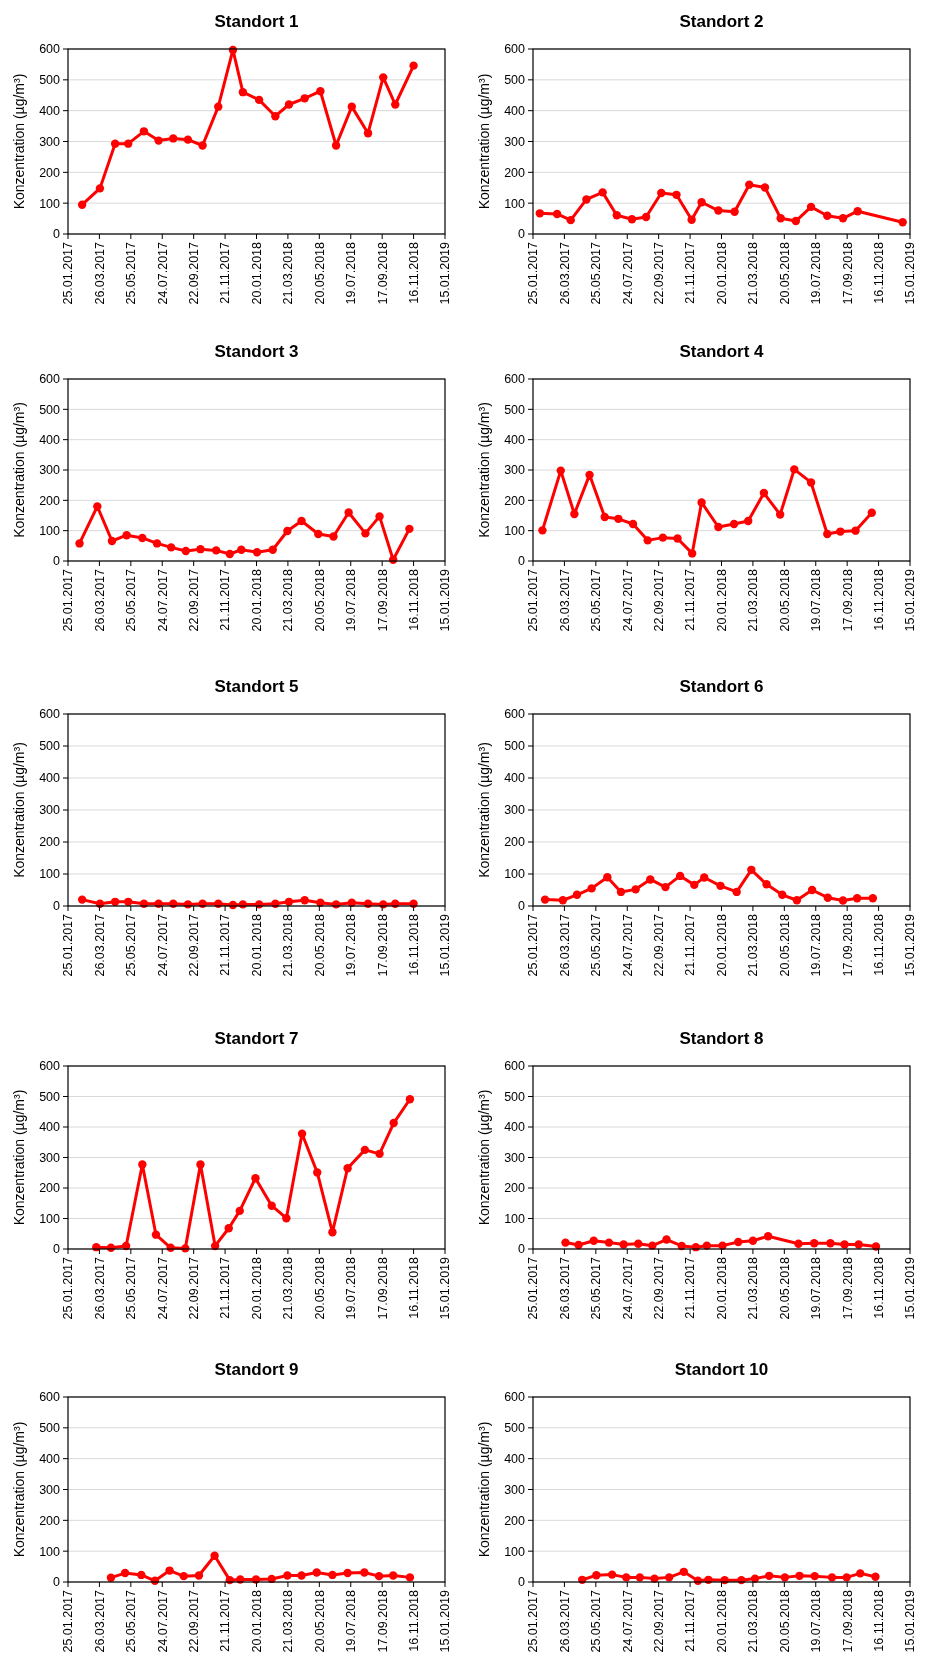 This screenshot has height=1666, width=935. What do you see at coordinates (722, 351) in the screenshot?
I see `chart-title: Standort 4` at bounding box center [722, 351].